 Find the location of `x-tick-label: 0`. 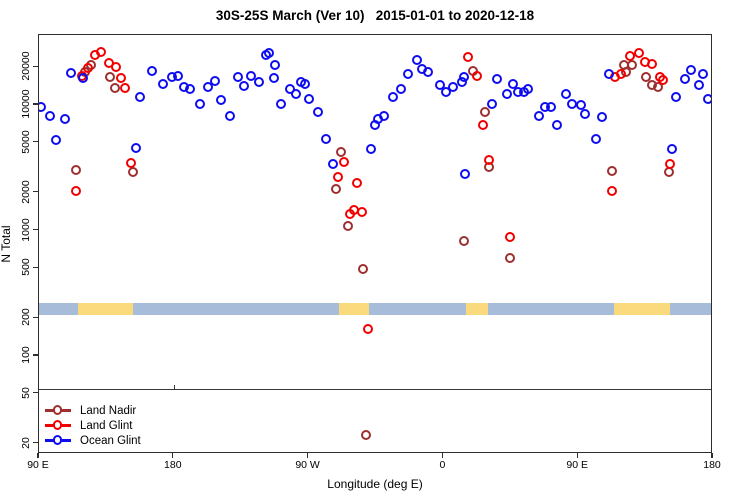

x-tick-label: 0 is located at coordinates (442, 465).